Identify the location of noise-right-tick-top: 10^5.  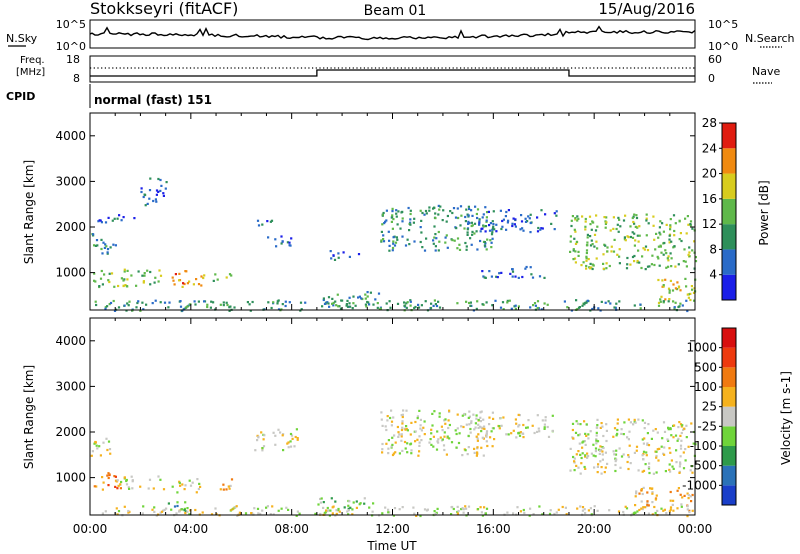
(723, 24).